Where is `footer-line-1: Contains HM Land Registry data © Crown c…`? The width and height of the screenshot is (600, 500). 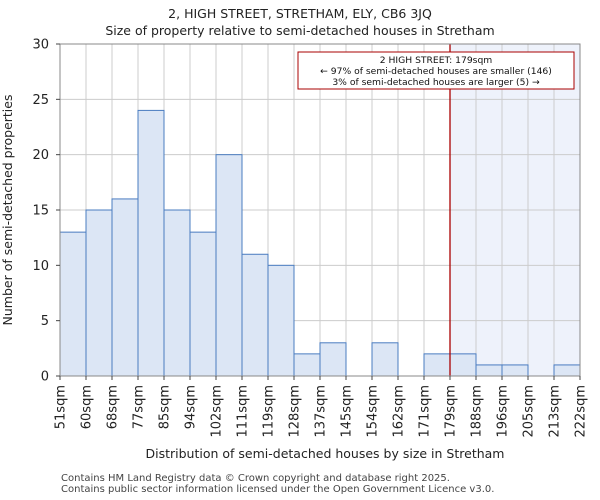
footer-line-1: Contains HM Land Registry data © Crown c… is located at coordinates (255, 478).